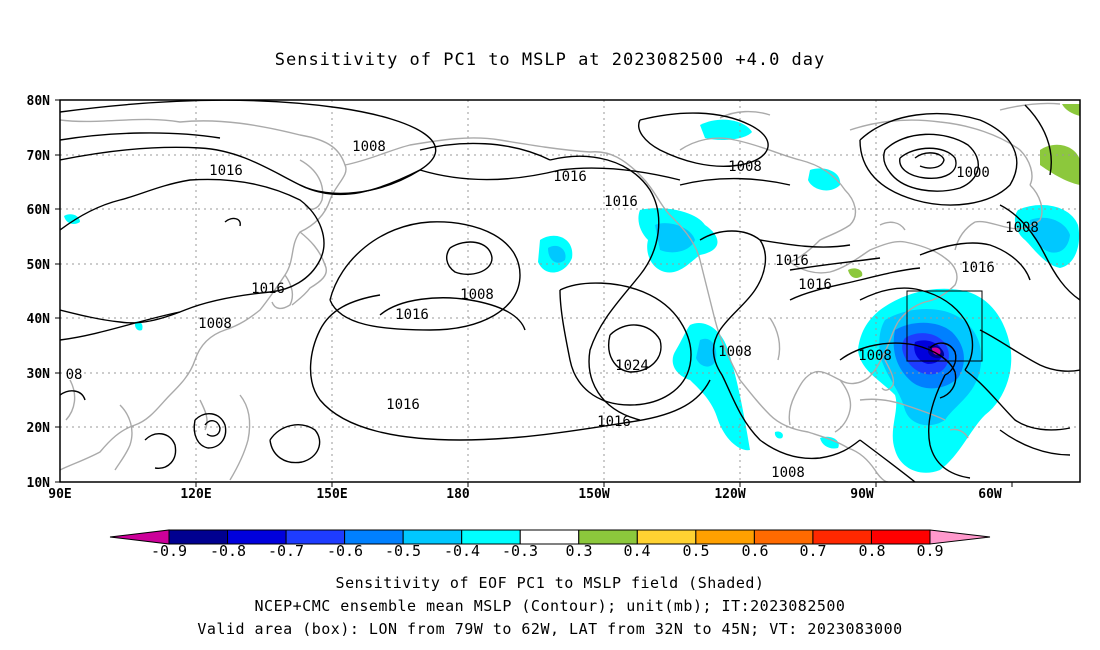 This screenshot has width=1100, height=650. What do you see at coordinates (169, 551) in the screenshot?
I see `colorbar-label: -0.9` at bounding box center [169, 551].